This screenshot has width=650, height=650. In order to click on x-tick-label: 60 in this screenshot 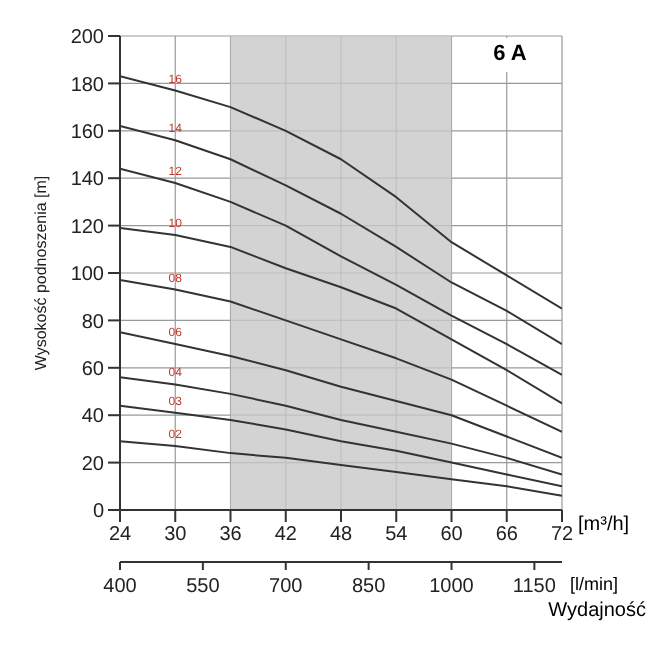, I will do `click(452, 535)`.